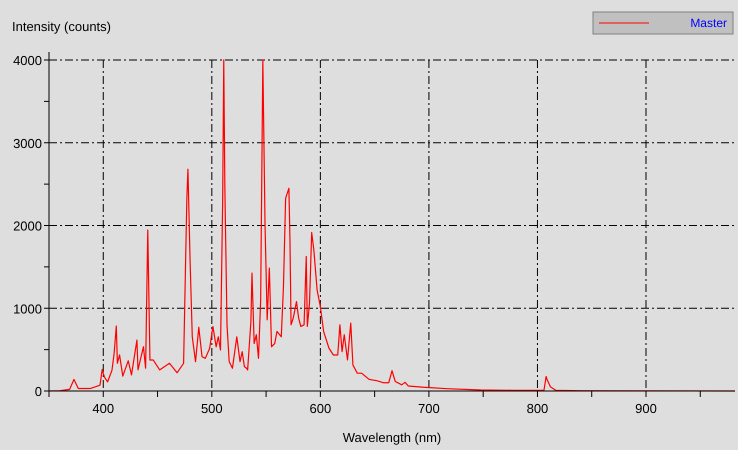  Describe the element at coordinates (27, 143) in the screenshot. I see `y-tick-label: 3000` at that location.